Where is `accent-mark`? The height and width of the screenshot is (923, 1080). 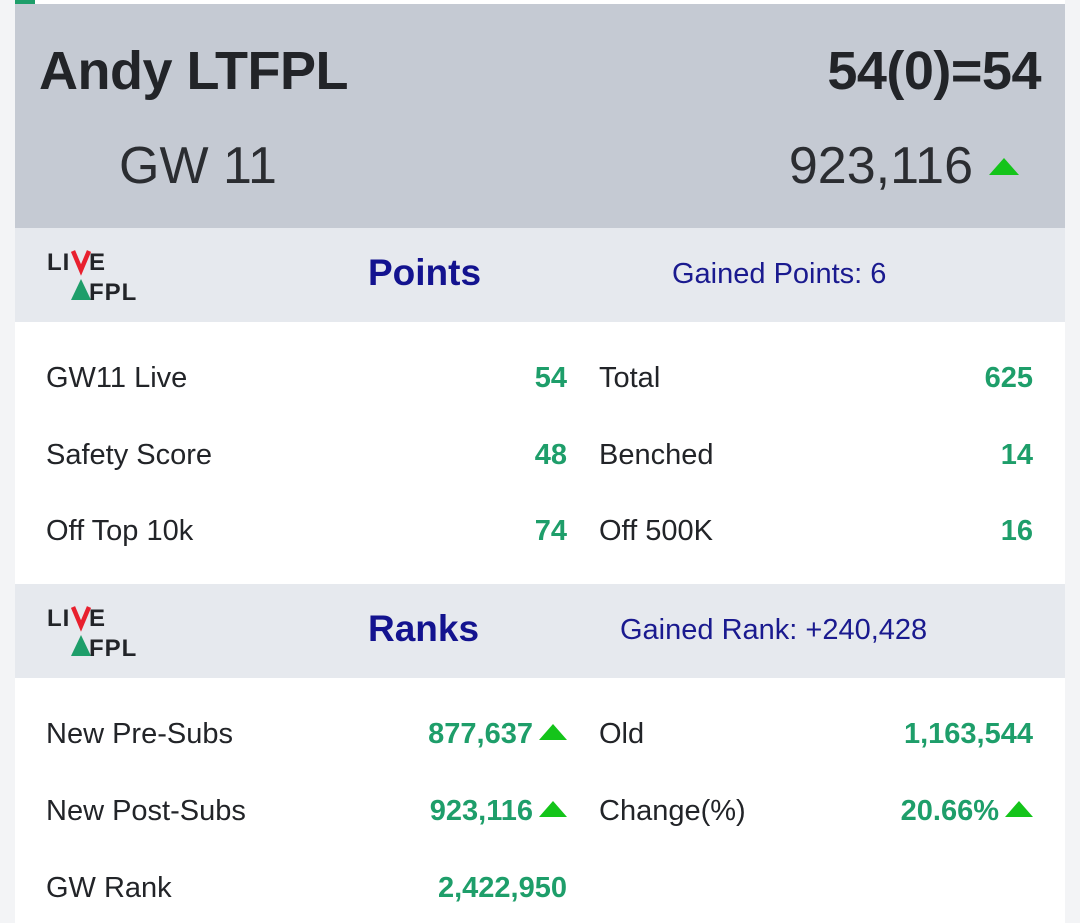 accent-mark is located at coordinates (25, 2).